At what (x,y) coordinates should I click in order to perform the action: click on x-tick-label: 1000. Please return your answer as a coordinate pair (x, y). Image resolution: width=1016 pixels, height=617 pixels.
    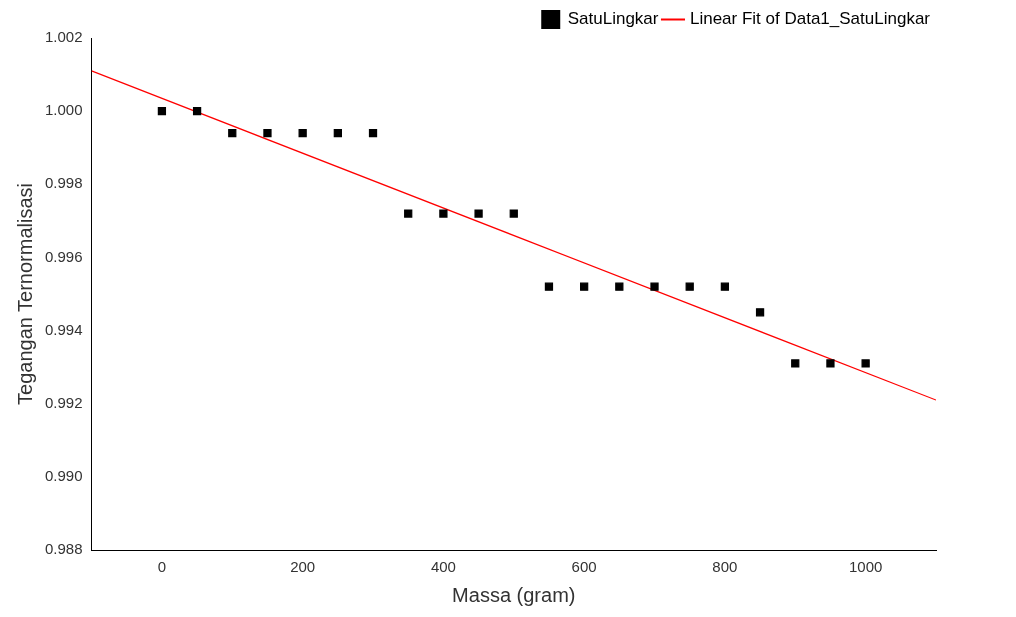
    Looking at the image, I should click on (865, 567).